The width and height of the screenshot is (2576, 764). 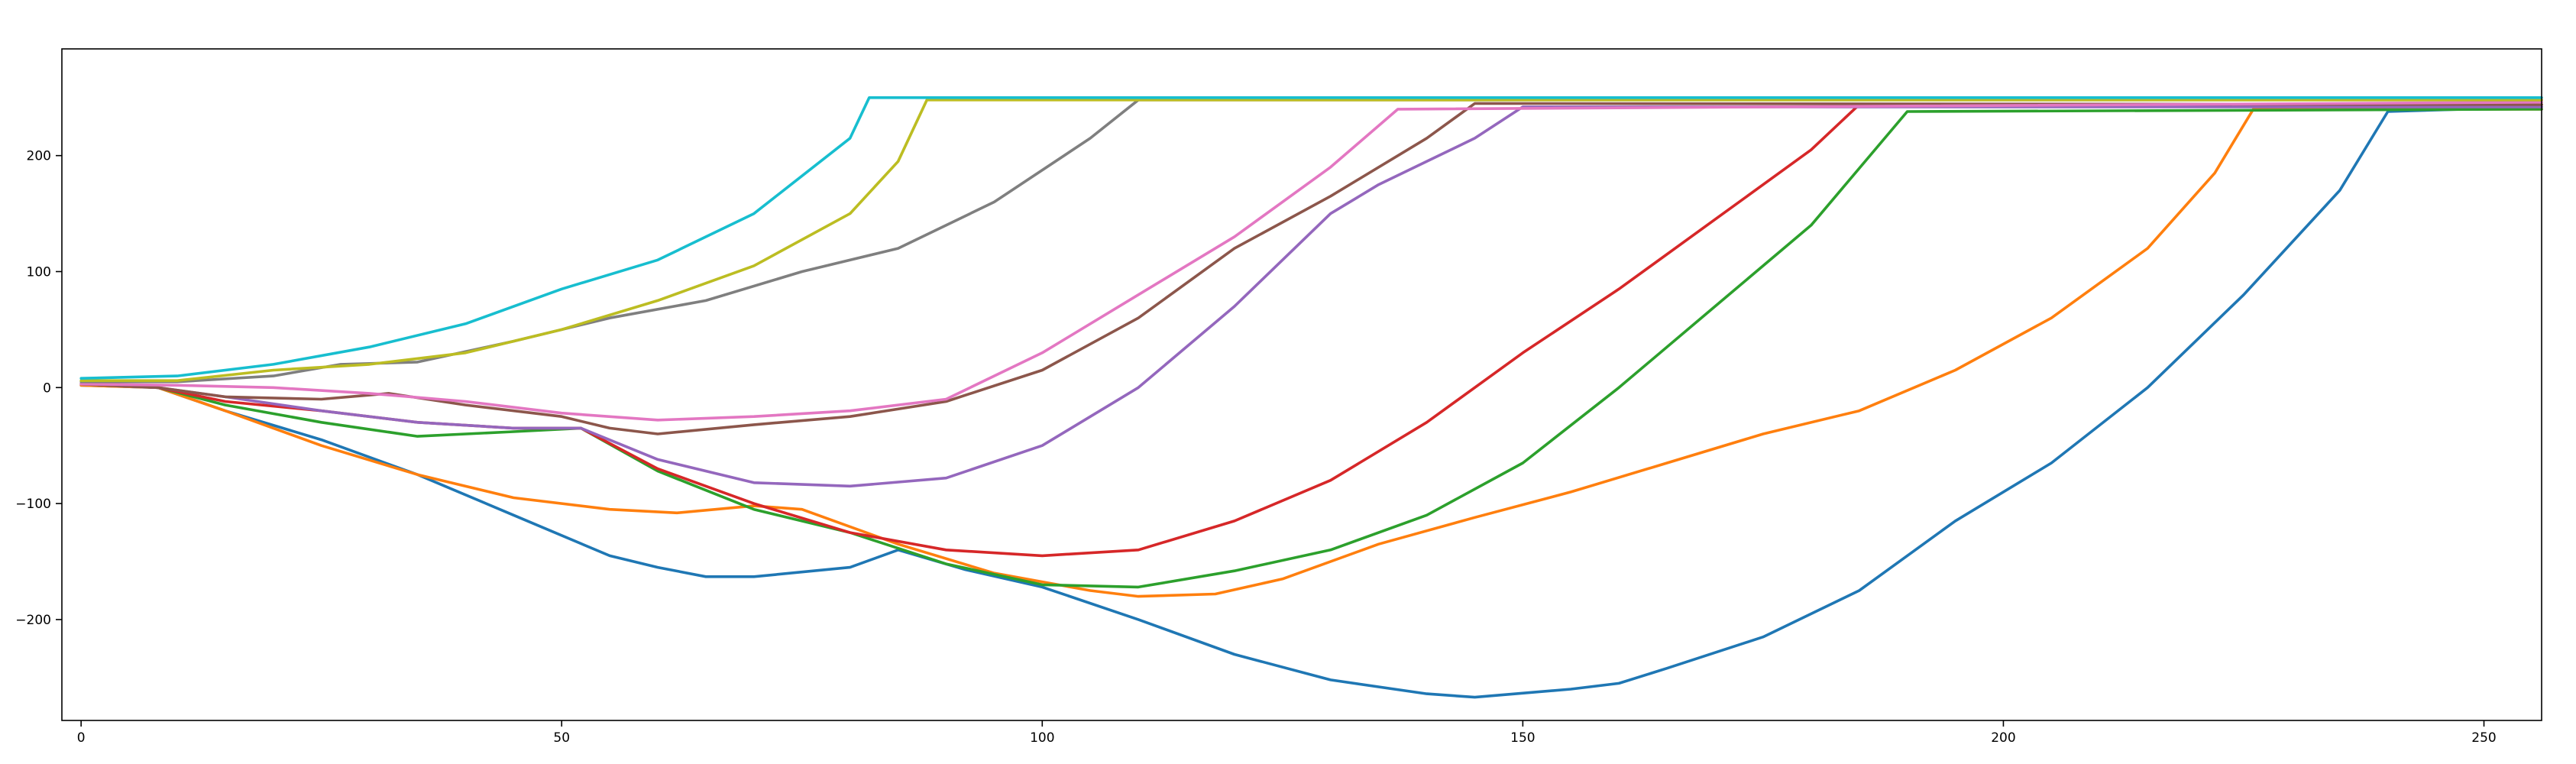 What do you see at coordinates (561, 738) in the screenshot?
I see `x-tick-label: 50` at bounding box center [561, 738].